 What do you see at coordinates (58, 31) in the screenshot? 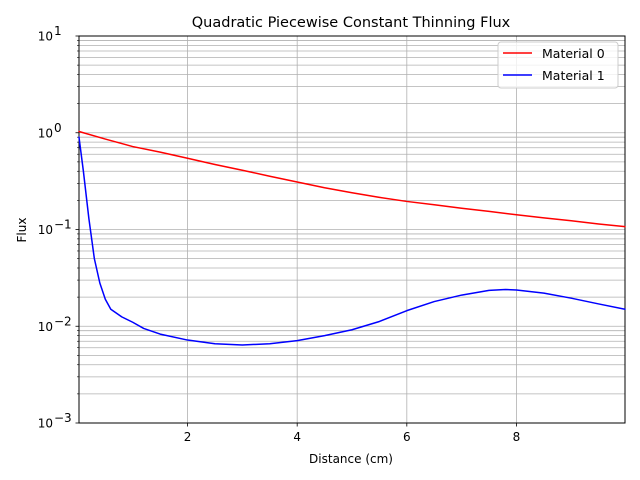
I see `y-tick-exponent: 1` at bounding box center [58, 31].